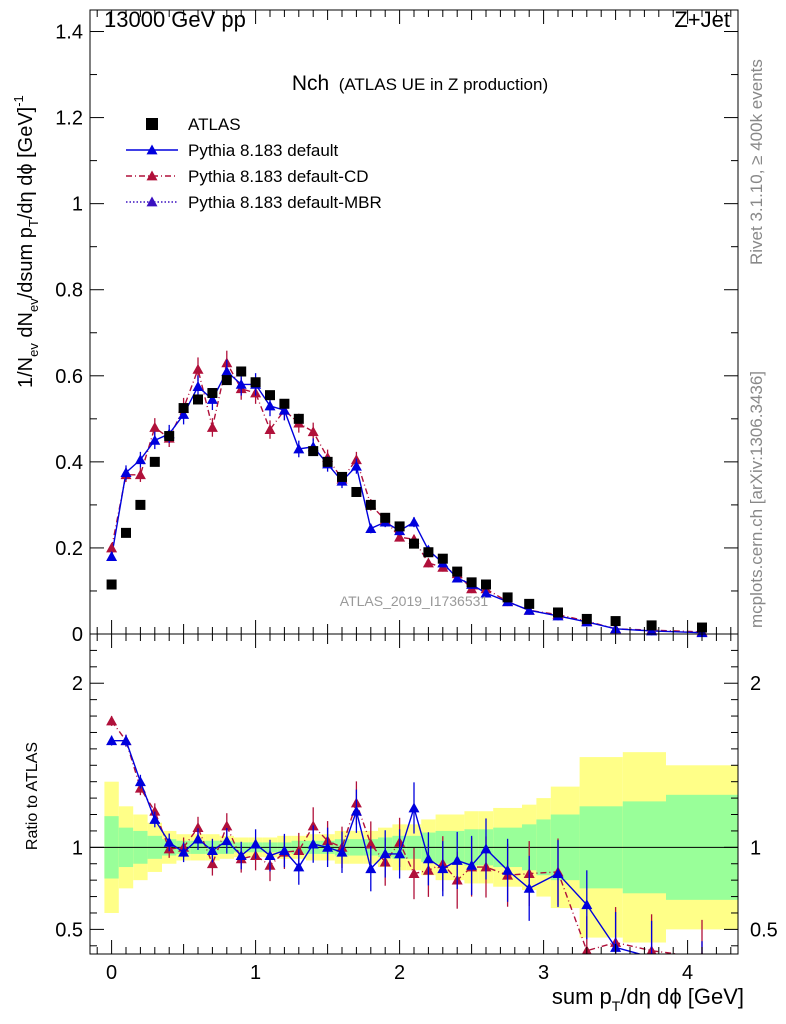 Image resolution: width=786 pixels, height=1024 pixels. I want to click on xlabel: sum pT/dη dϕ [GeV], so click(648, 999).